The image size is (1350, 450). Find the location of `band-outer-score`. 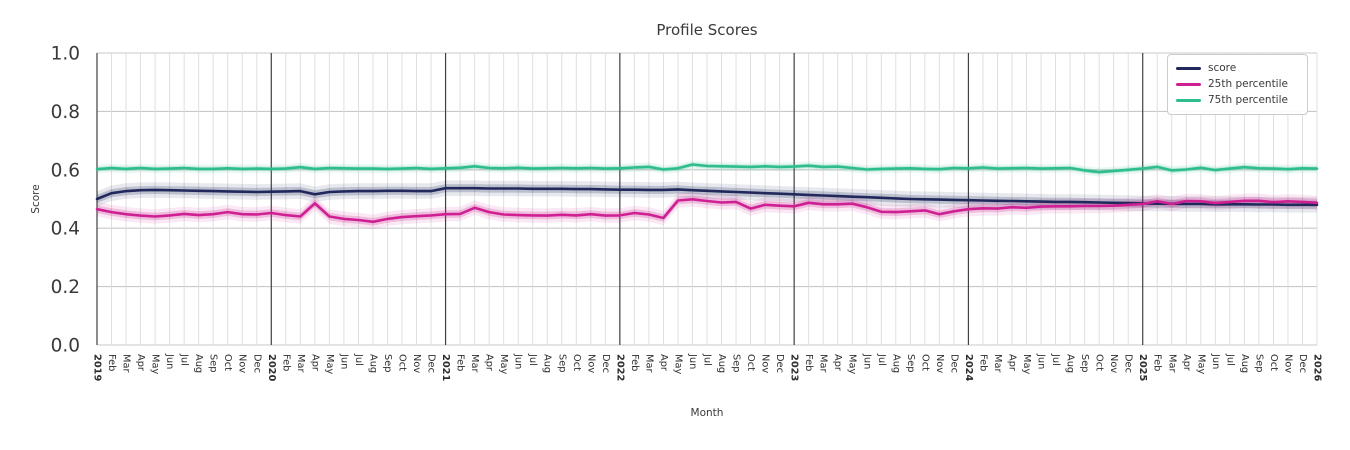

band-outer-score is located at coordinates (707, 196).